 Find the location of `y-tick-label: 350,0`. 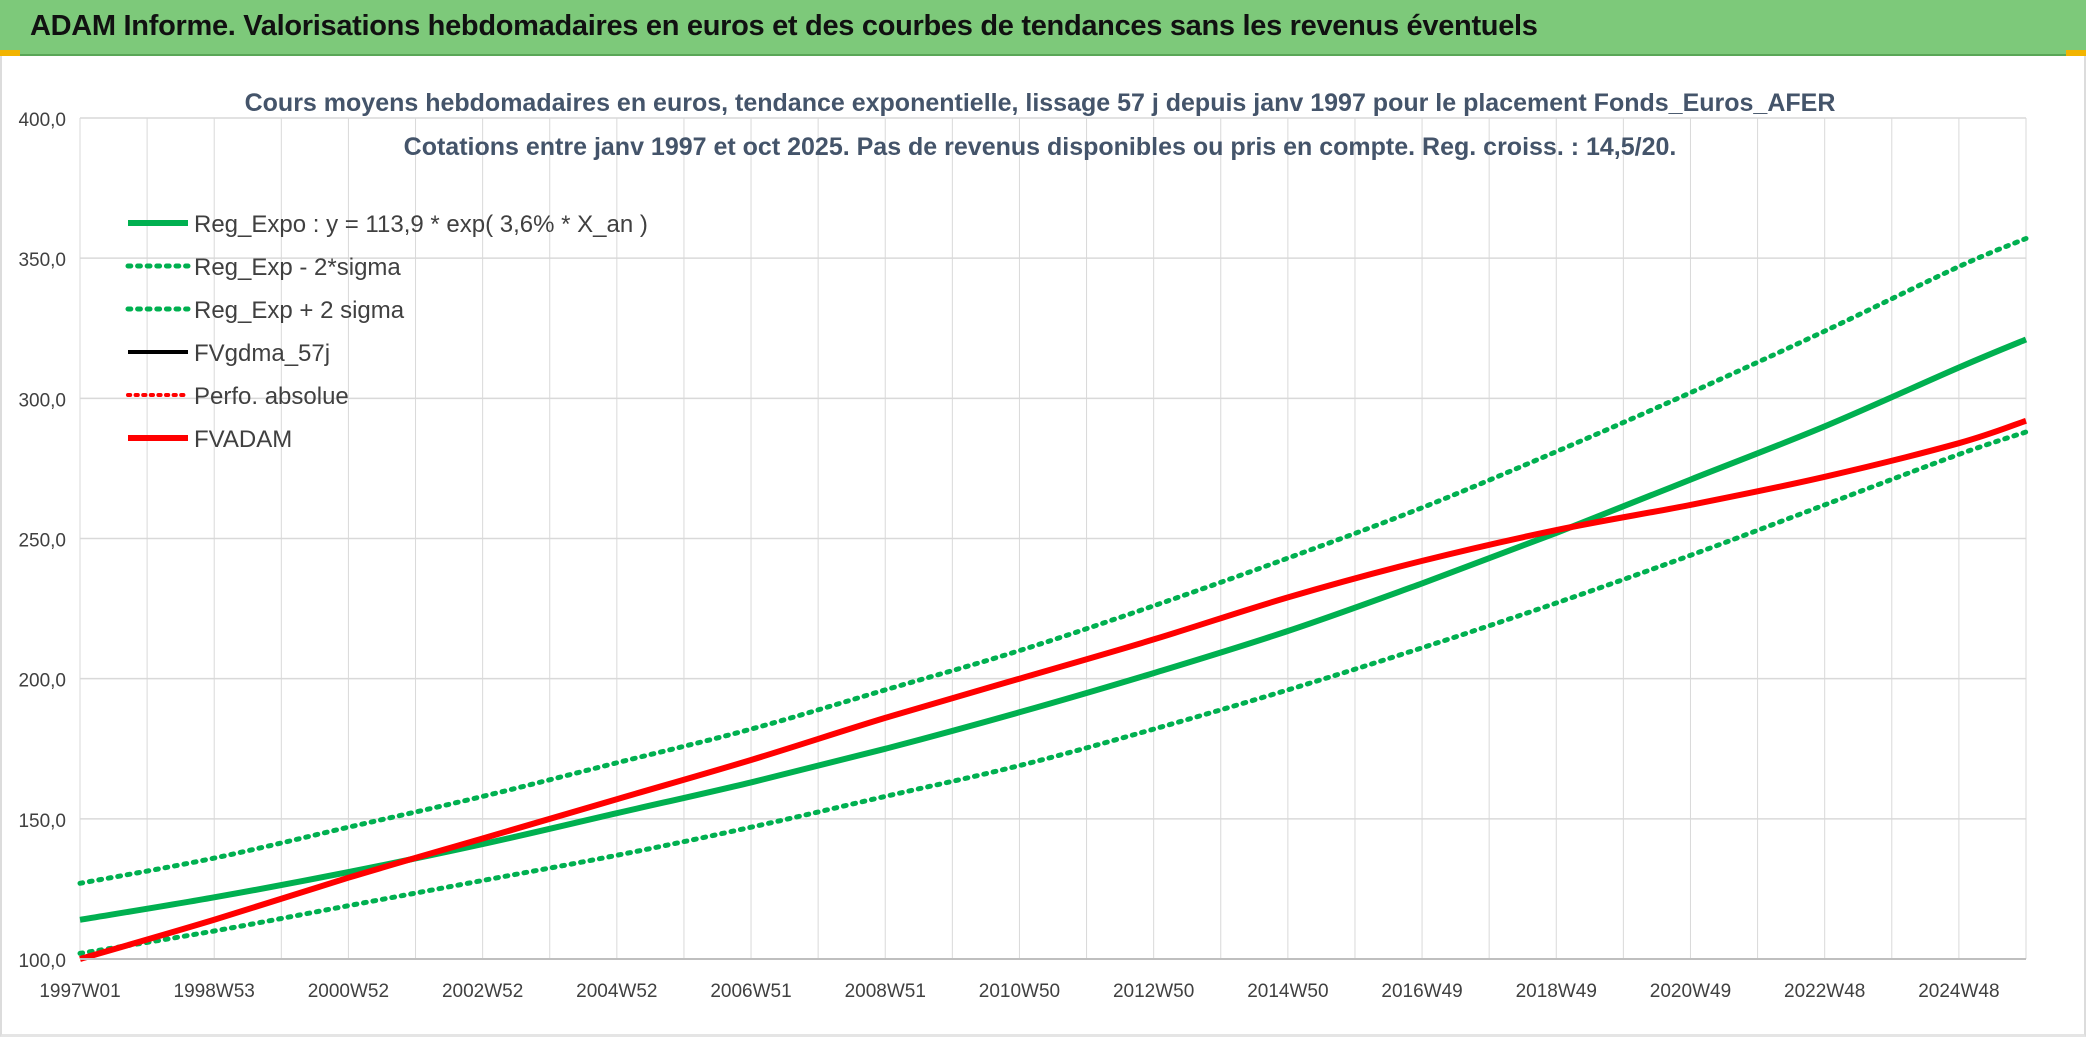

y-tick-label: 350,0 is located at coordinates (42, 260).